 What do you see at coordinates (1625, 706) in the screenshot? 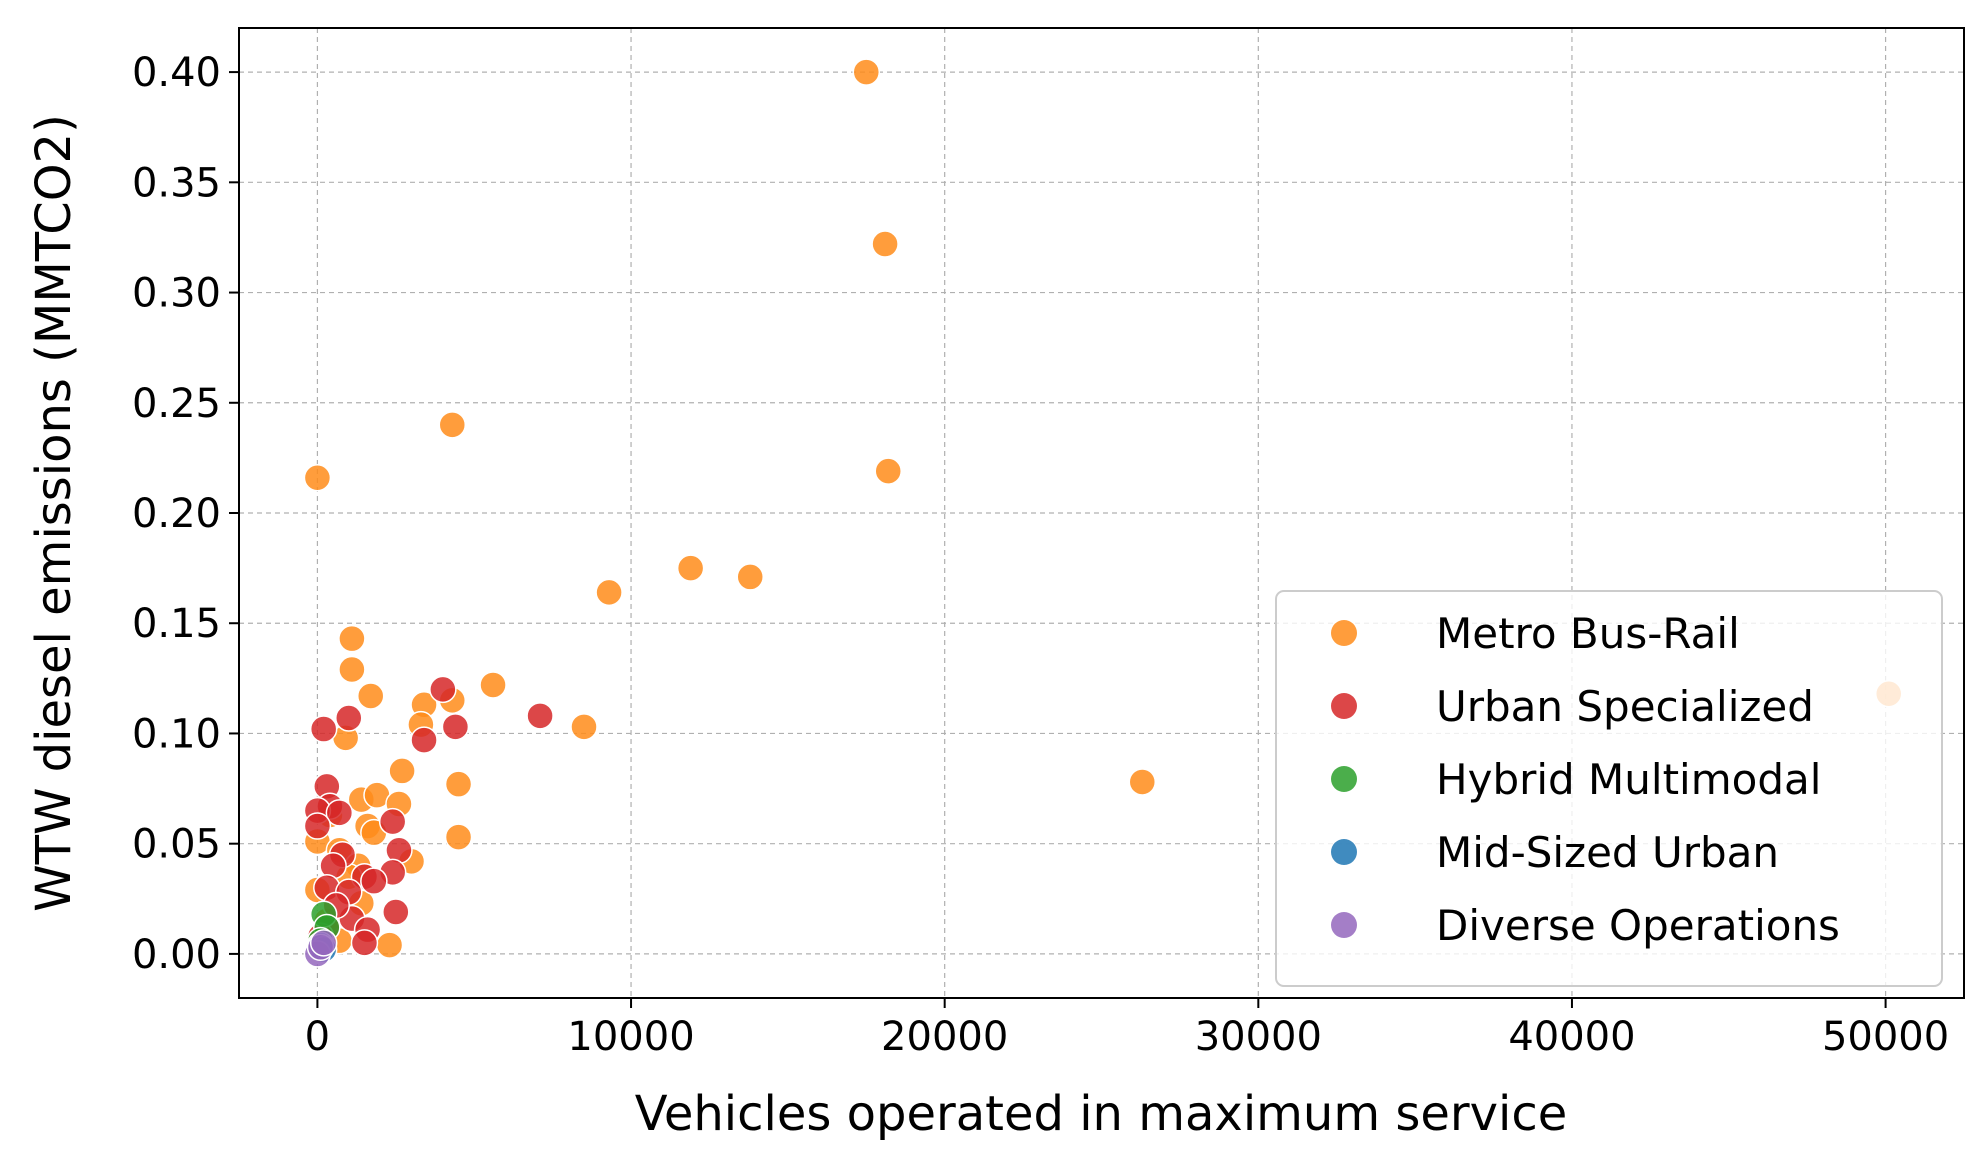
I see `legend-label: Urban Specialized` at bounding box center [1625, 706].